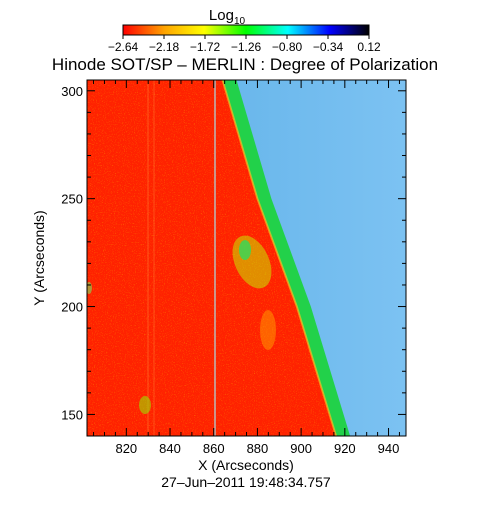 The height and width of the screenshot is (512, 491). What do you see at coordinates (227, 17) in the screenshot?
I see `colorbar-title: Log10` at bounding box center [227, 17].